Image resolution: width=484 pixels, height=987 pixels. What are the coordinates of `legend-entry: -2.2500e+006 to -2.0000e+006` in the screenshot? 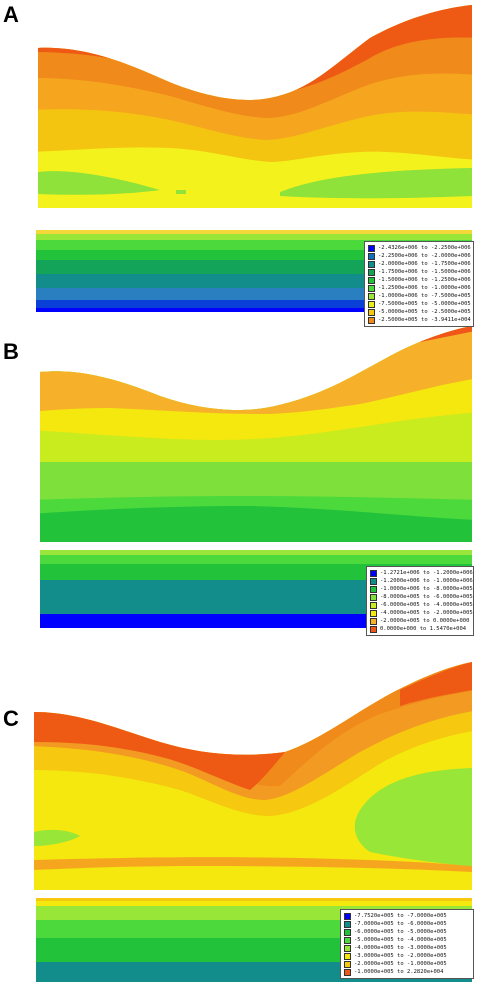 It's located at (419, 256).